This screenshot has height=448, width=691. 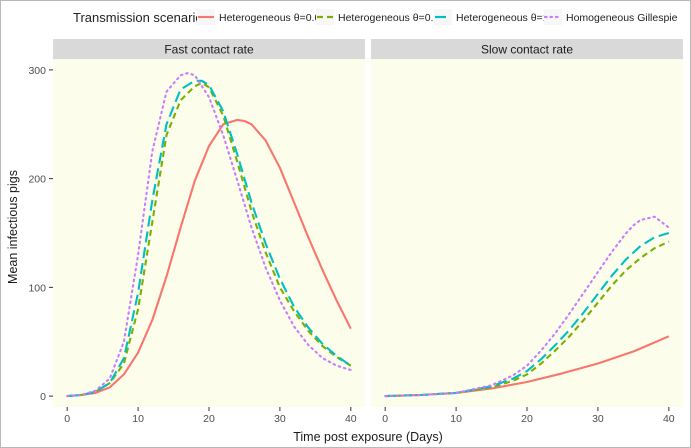 I want to click on legend-item: Heterogeneous θ=1, so click(x=491, y=17).